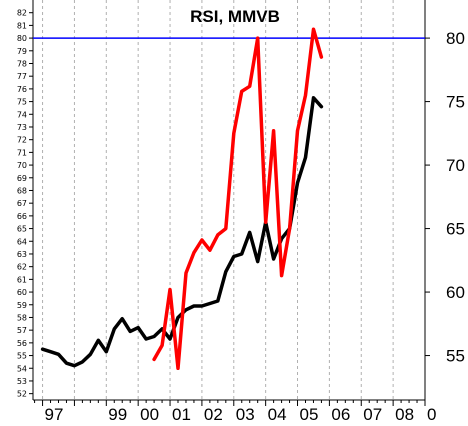 This screenshot has width=468, height=426. What do you see at coordinates (22, 165) in the screenshot?
I see `left-tick-label: 70` at bounding box center [22, 165].